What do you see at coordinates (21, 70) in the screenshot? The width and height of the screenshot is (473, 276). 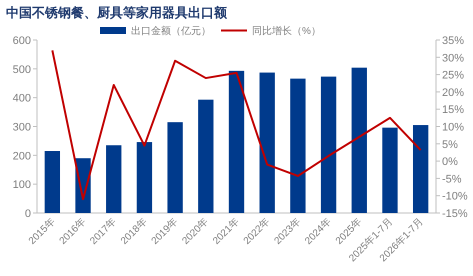 I see `y-tick-label: 500` at bounding box center [21, 70].